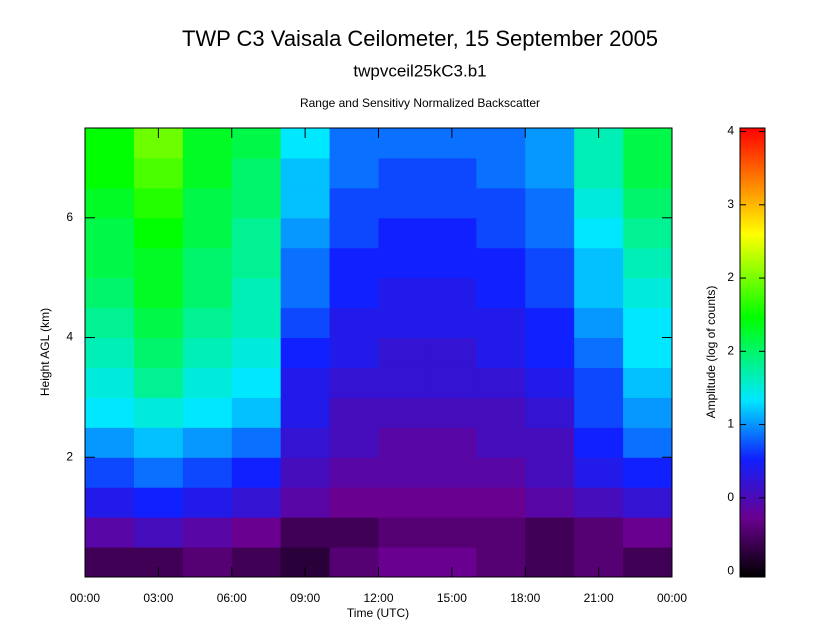  What do you see at coordinates (85, 598) in the screenshot?
I see `x-tick-label: 00:00` at bounding box center [85, 598].